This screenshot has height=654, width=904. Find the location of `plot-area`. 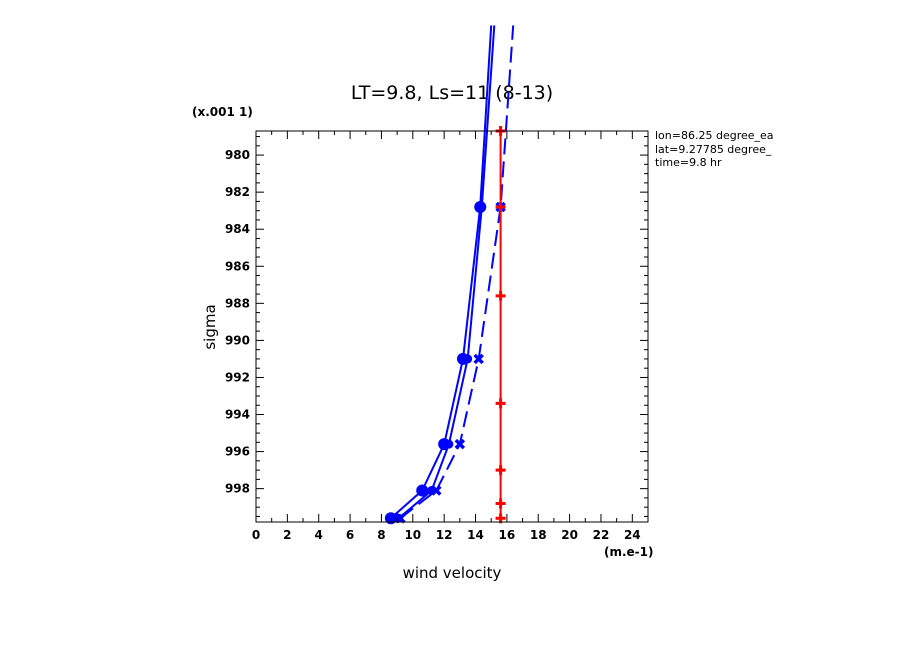

plot-area is located at coordinates (449, 275).